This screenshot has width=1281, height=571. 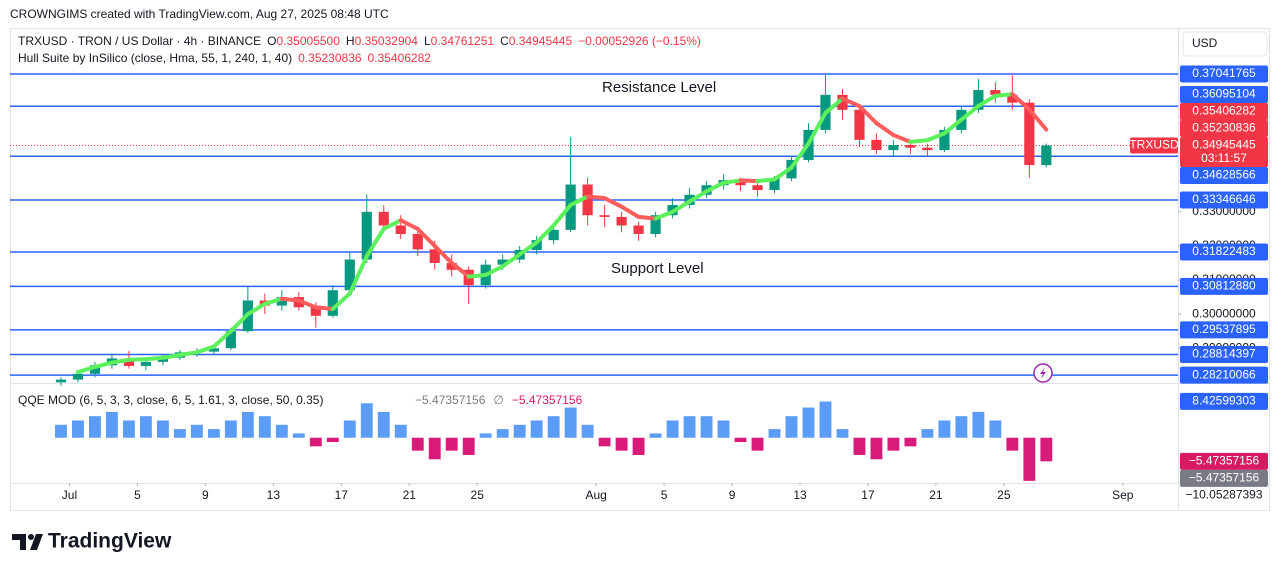 What do you see at coordinates (1224, 111) in the screenshot?
I see `price-badge-label: 0.35406282` at bounding box center [1224, 111].